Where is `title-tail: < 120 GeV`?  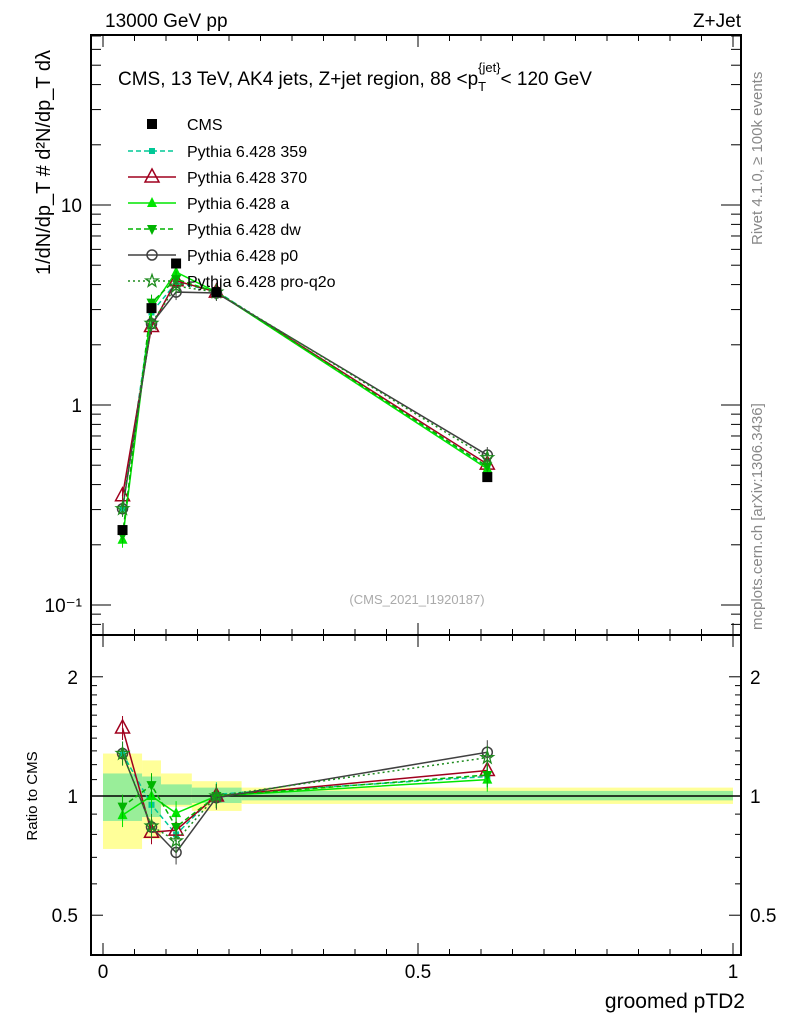 title-tail: < 120 GeV is located at coordinates (547, 79).